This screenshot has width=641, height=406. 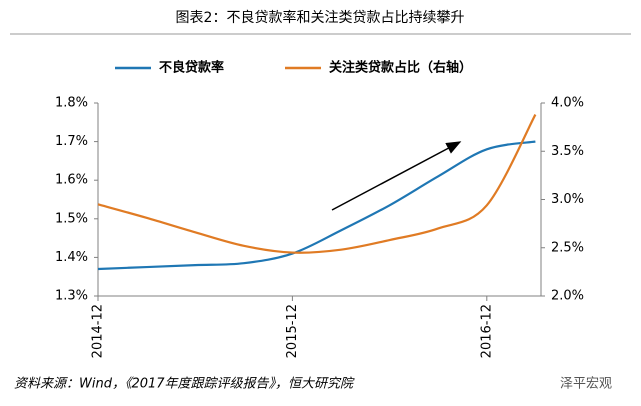 I want to click on y-tick-label: 1.3%, so click(x=71, y=296).